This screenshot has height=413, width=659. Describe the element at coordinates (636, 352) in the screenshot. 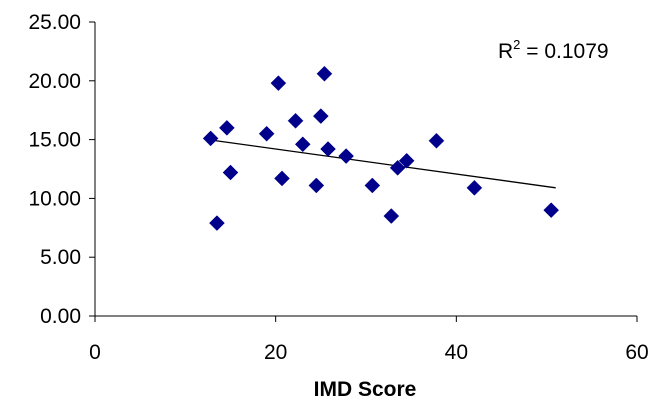

I see `x-tick-label: 60` at that location.